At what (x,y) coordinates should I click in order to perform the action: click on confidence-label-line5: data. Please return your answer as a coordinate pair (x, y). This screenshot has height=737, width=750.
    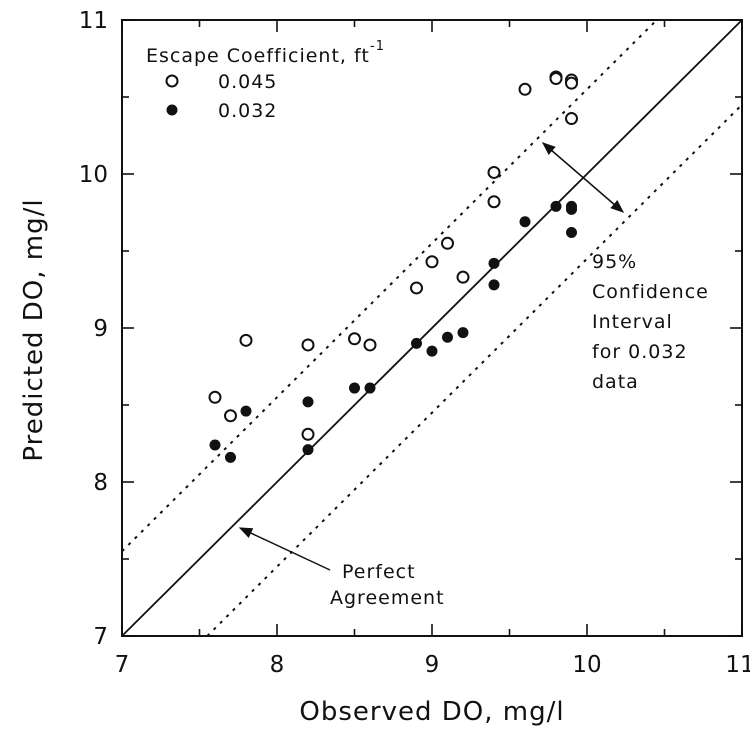
    Looking at the image, I should click on (615, 382).